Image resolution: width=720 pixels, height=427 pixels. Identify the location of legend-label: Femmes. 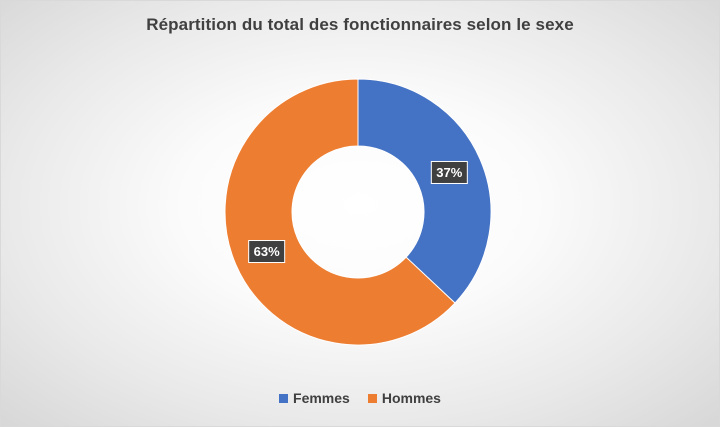
(321, 398).